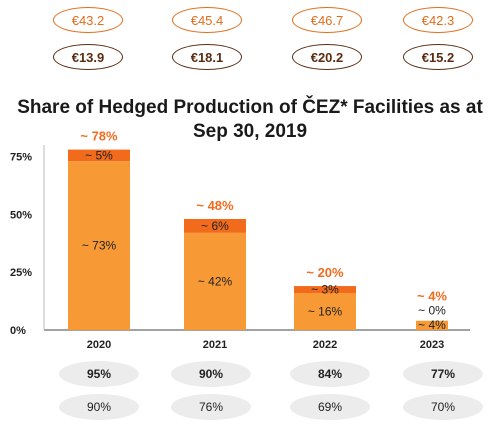 The width and height of the screenshot is (500, 428). Describe the element at coordinates (88, 57) in the screenshot. I see `price-2020-row2: €13.9` at that location.